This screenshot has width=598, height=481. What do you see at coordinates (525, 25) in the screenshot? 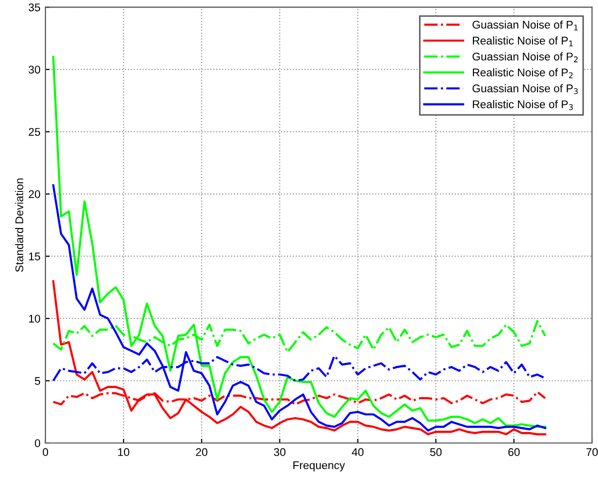
I see `legend-label: Guassian Noise of P$_{1}$` at bounding box center [525, 25].